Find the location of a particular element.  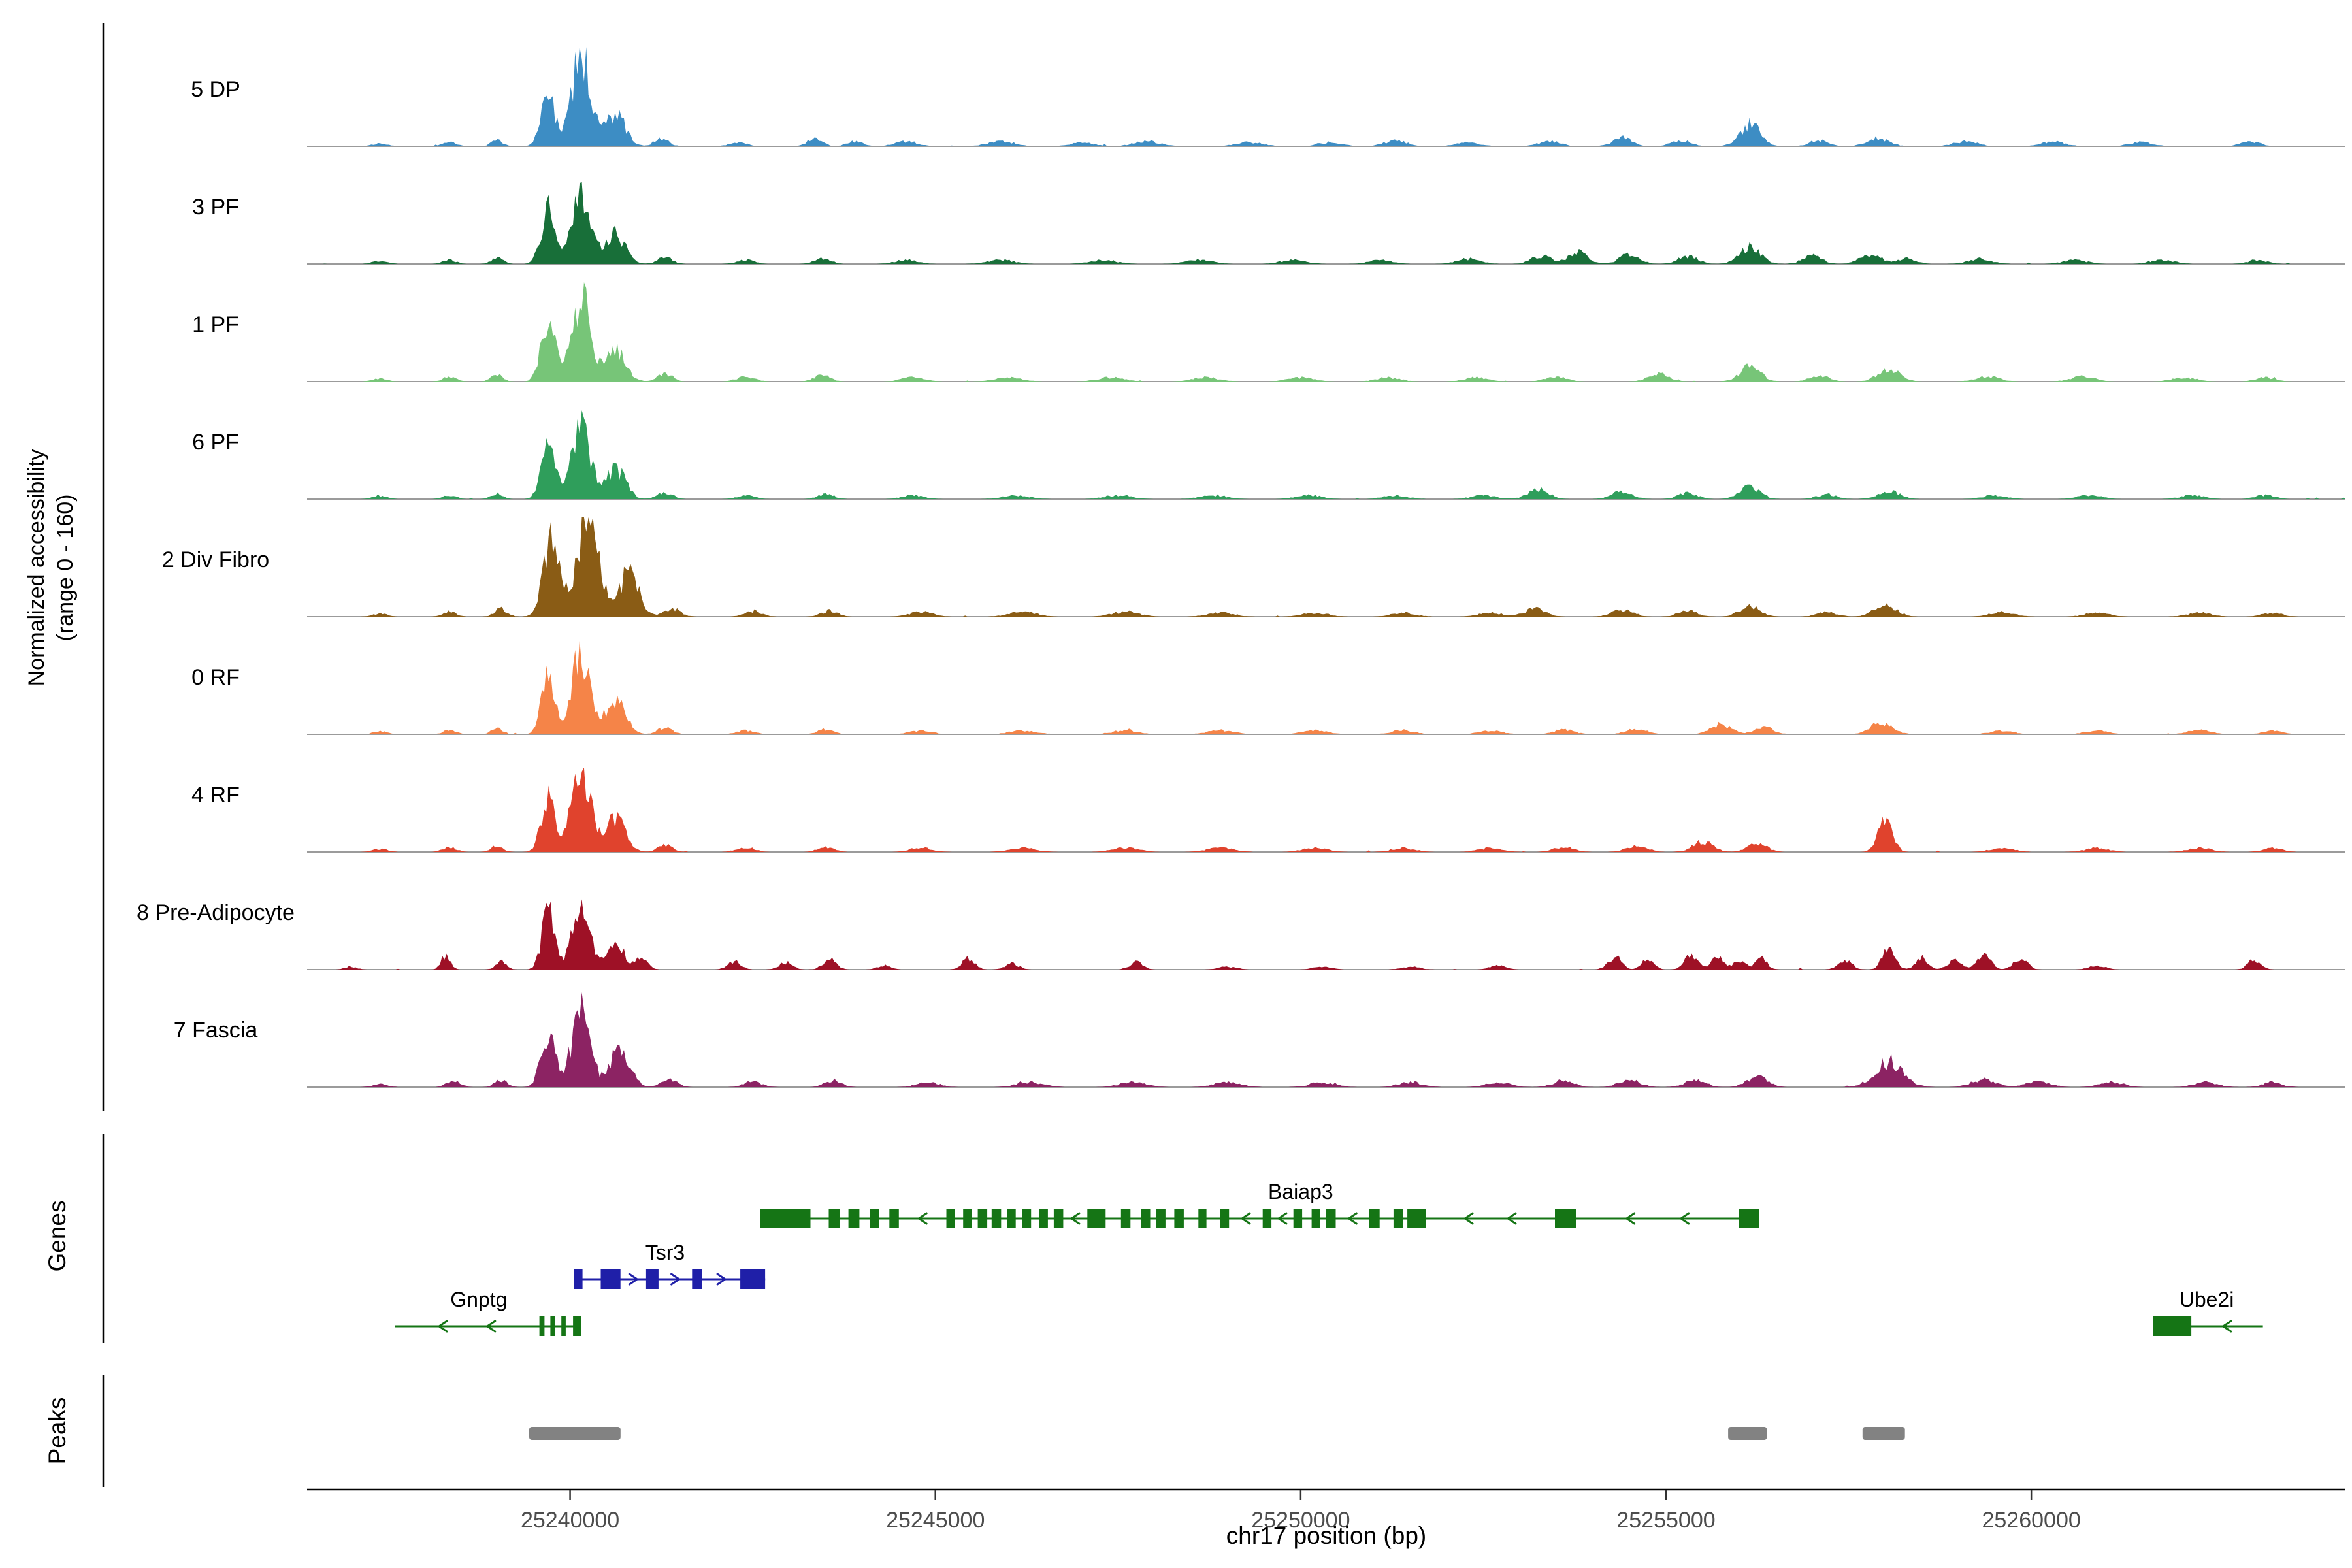

track-label: 8 Pre-Adipocyte is located at coordinates (216, 912).